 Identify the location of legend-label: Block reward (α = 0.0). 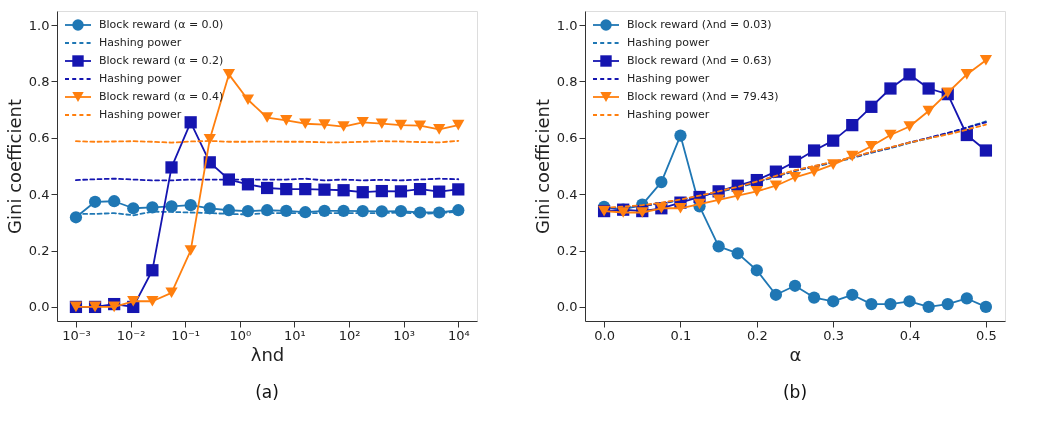
(161, 24).